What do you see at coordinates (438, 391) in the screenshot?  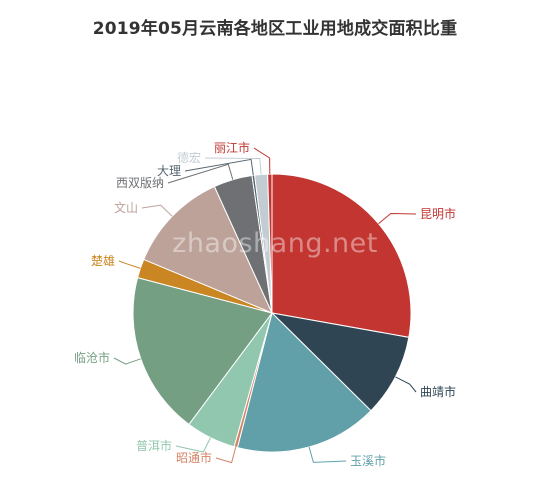 I see `slice-label-2: 曲靖市` at bounding box center [438, 391].